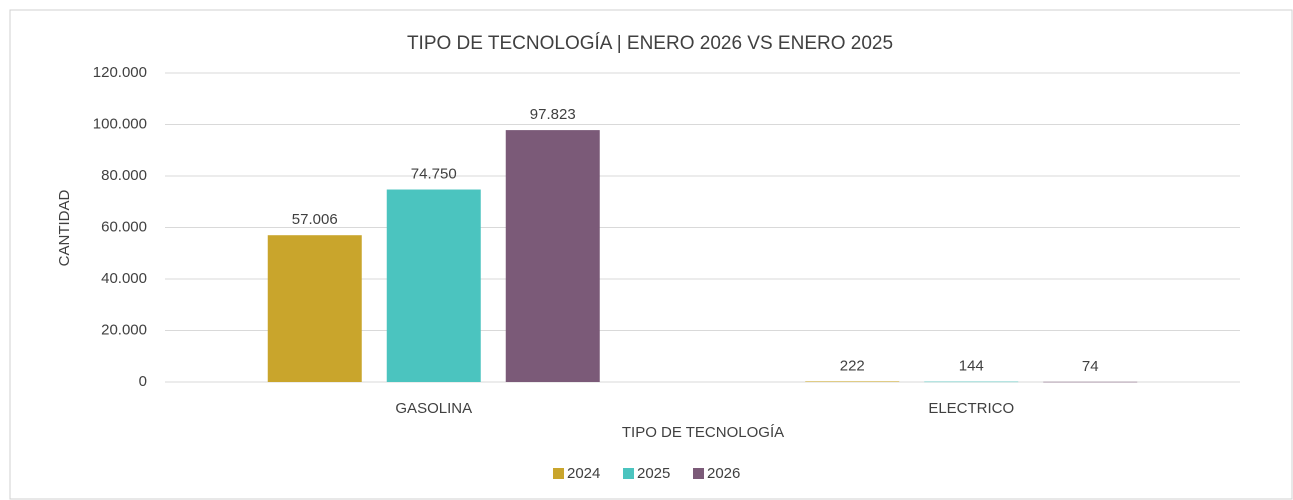 This screenshot has width=1293, height=500. Describe the element at coordinates (124, 278) in the screenshot. I see `y-tick-label: 40.000` at that location.